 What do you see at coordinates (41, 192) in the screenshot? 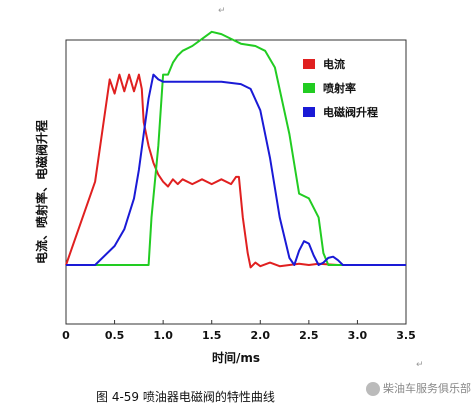
I see `y-axis-title: 电流、喷射率、电磁阀升程` at bounding box center [41, 192].